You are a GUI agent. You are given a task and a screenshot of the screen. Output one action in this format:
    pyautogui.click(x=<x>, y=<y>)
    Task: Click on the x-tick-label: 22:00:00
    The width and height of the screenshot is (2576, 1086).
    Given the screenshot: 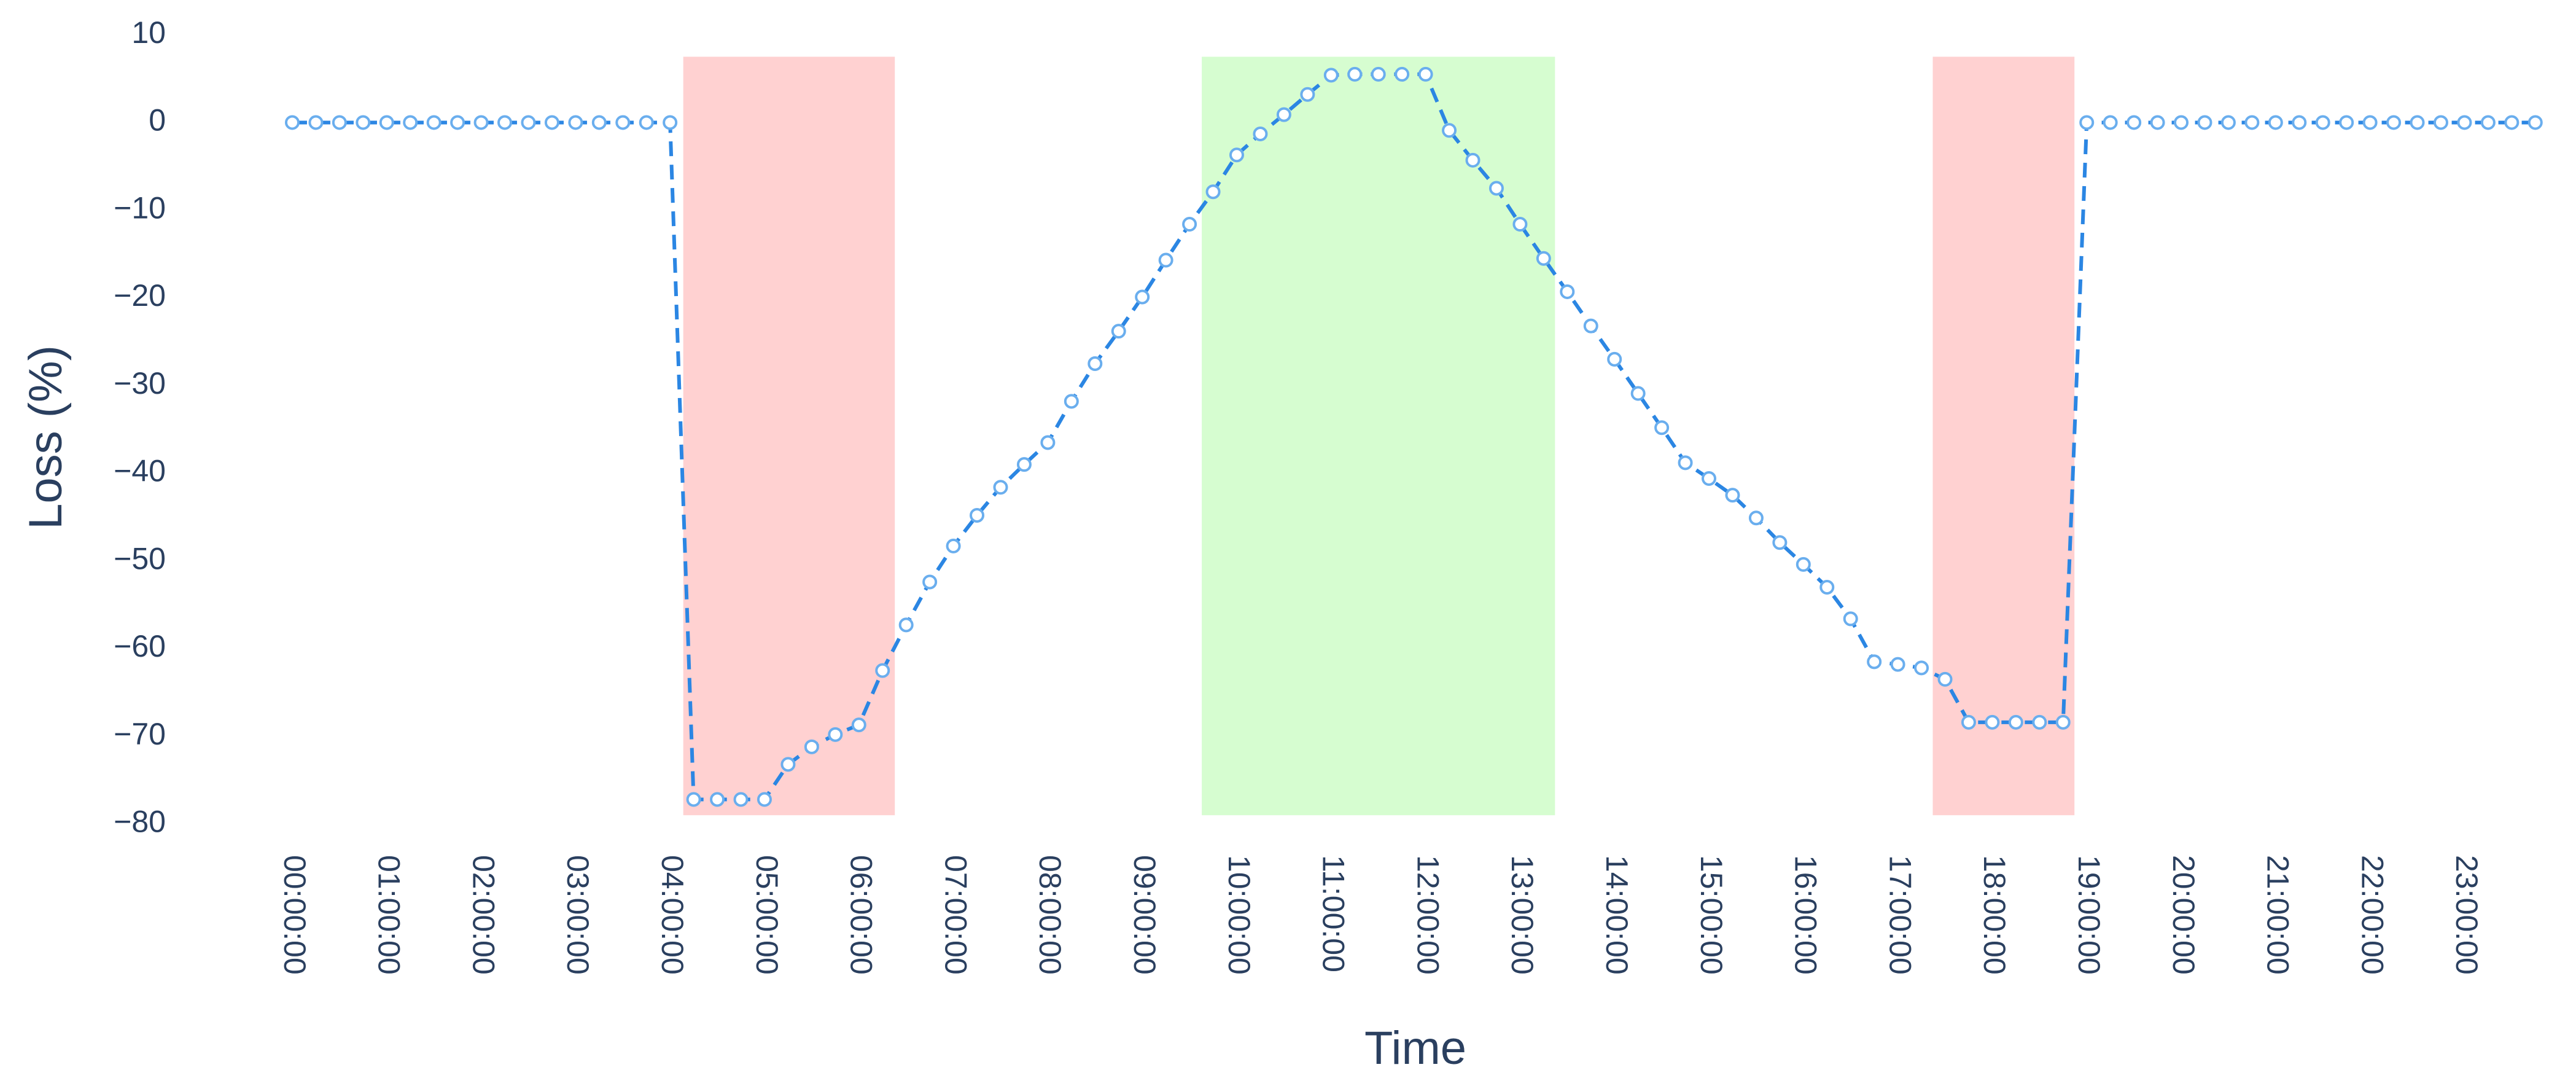 What is the action you would take?
    pyautogui.click(x=2372, y=915)
    